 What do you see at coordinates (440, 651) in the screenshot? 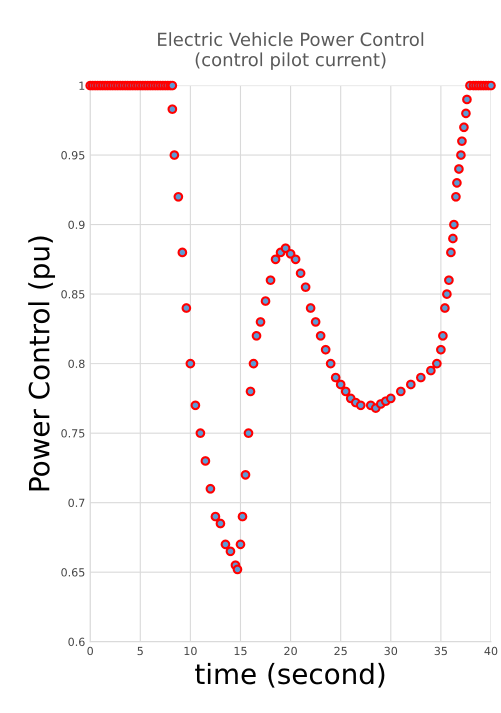
I see `x-tick-label: 35` at bounding box center [440, 651].